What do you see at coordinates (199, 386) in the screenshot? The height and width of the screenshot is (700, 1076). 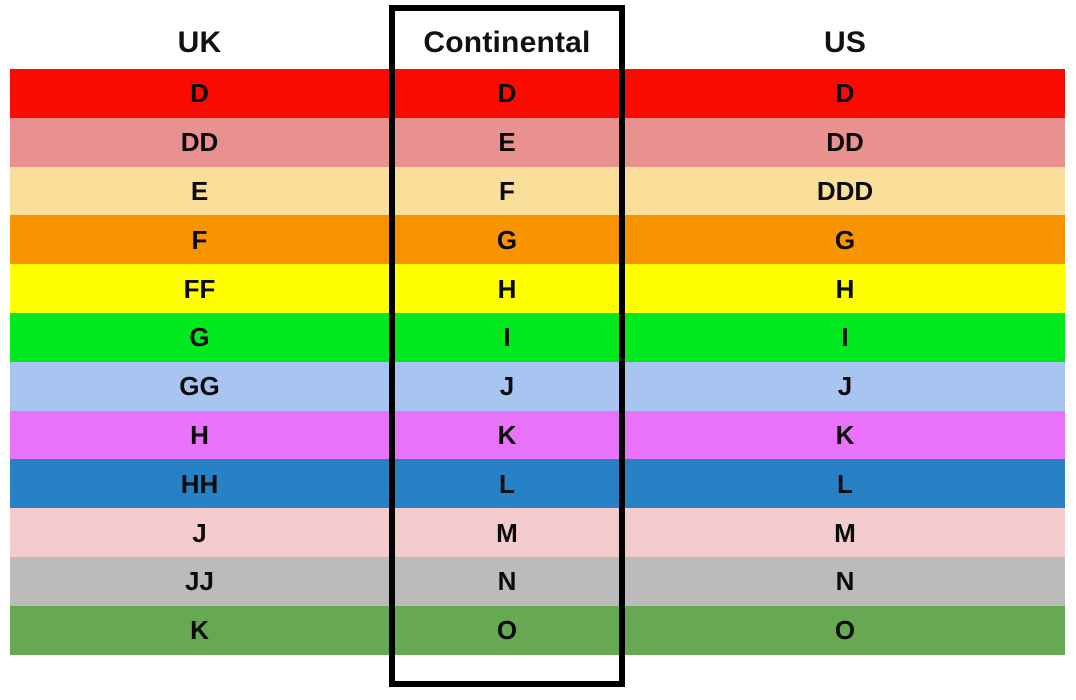 I see `grade-cell-uk: GG` at bounding box center [199, 386].